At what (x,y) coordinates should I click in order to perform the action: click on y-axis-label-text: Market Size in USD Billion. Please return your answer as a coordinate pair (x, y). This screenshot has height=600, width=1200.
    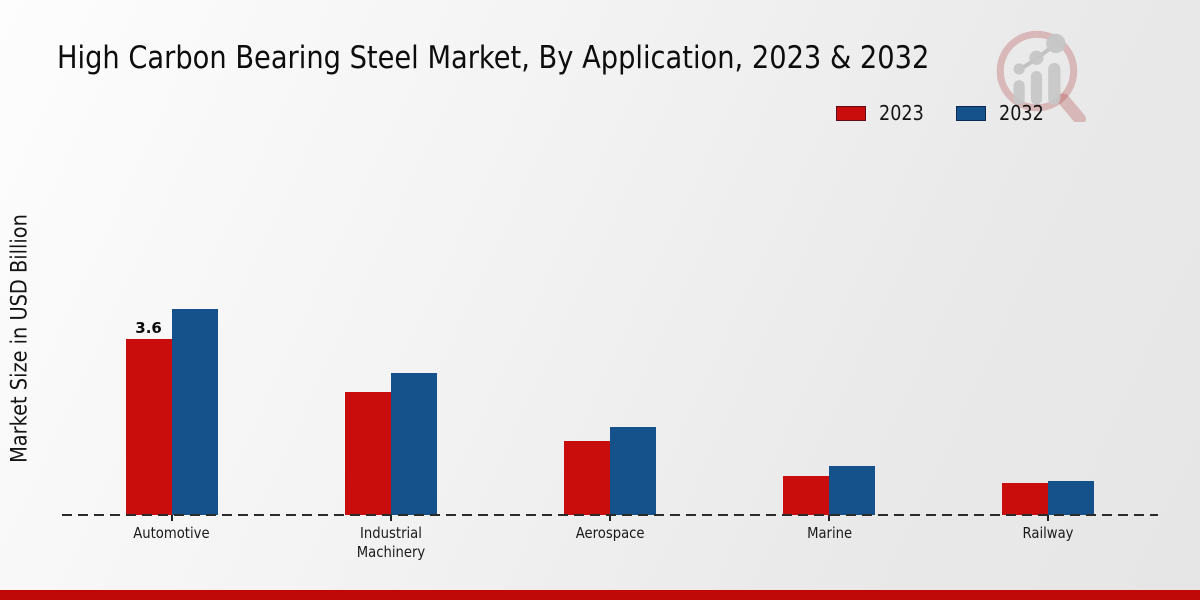
    Looking at the image, I should click on (20, 338).